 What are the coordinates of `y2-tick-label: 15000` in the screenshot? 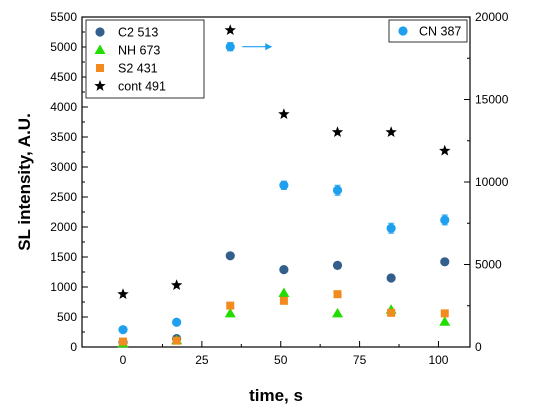 It's located at (492, 100).